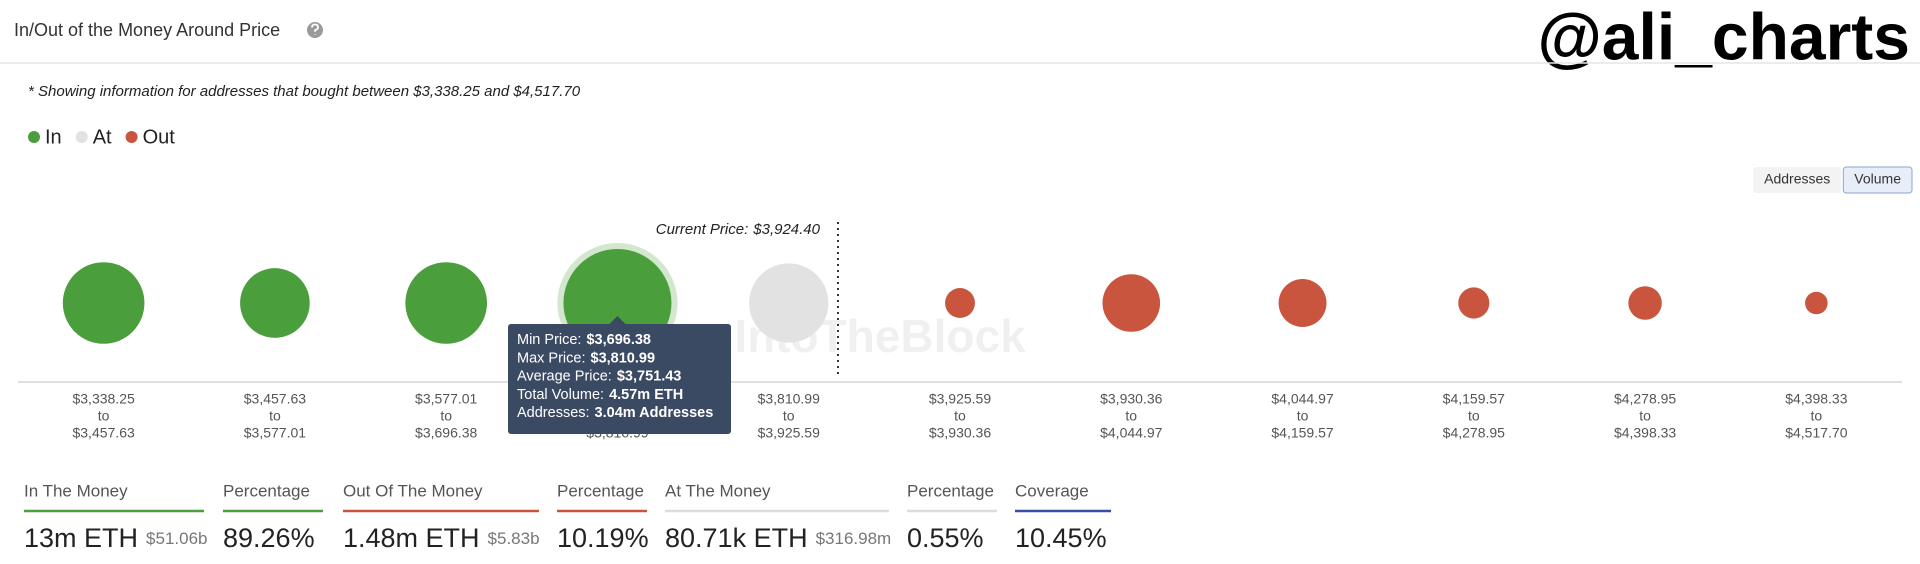  I want to click on tooltip-value: 4.57m ETH, so click(646, 395).